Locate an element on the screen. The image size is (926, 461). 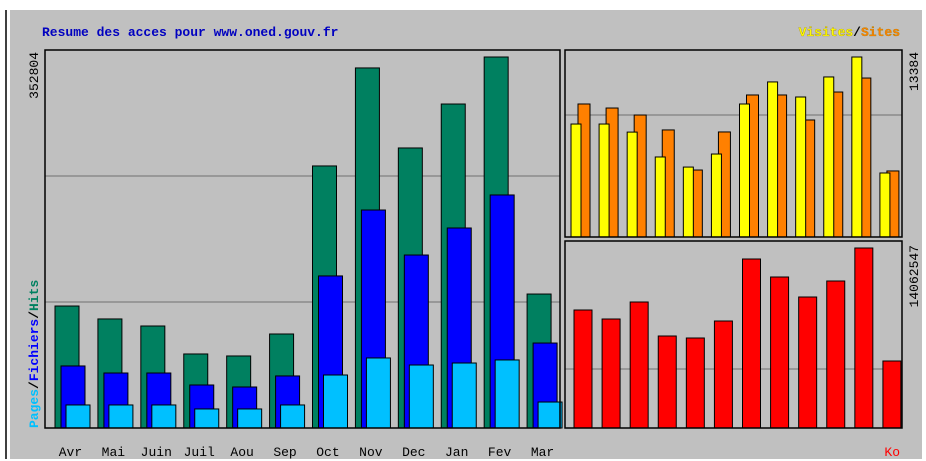
legend-entry: Visites is located at coordinates (826, 32).